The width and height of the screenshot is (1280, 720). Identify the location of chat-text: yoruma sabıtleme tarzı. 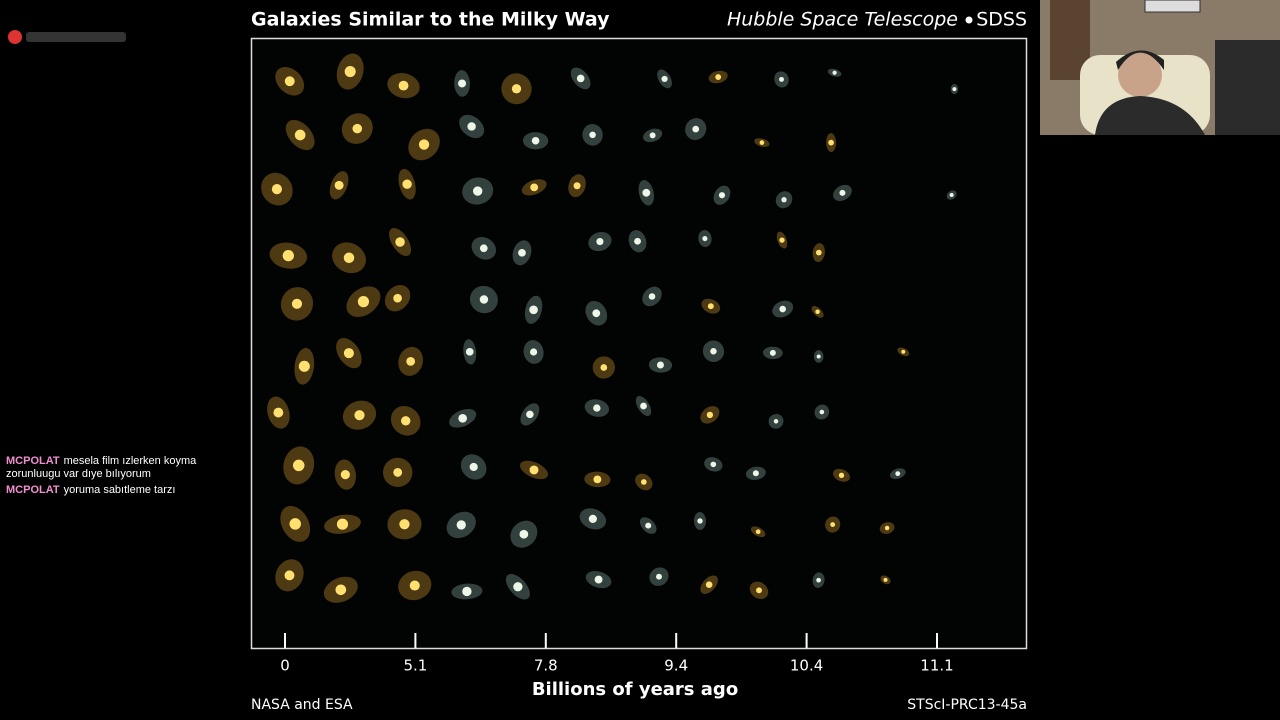
(119, 490).